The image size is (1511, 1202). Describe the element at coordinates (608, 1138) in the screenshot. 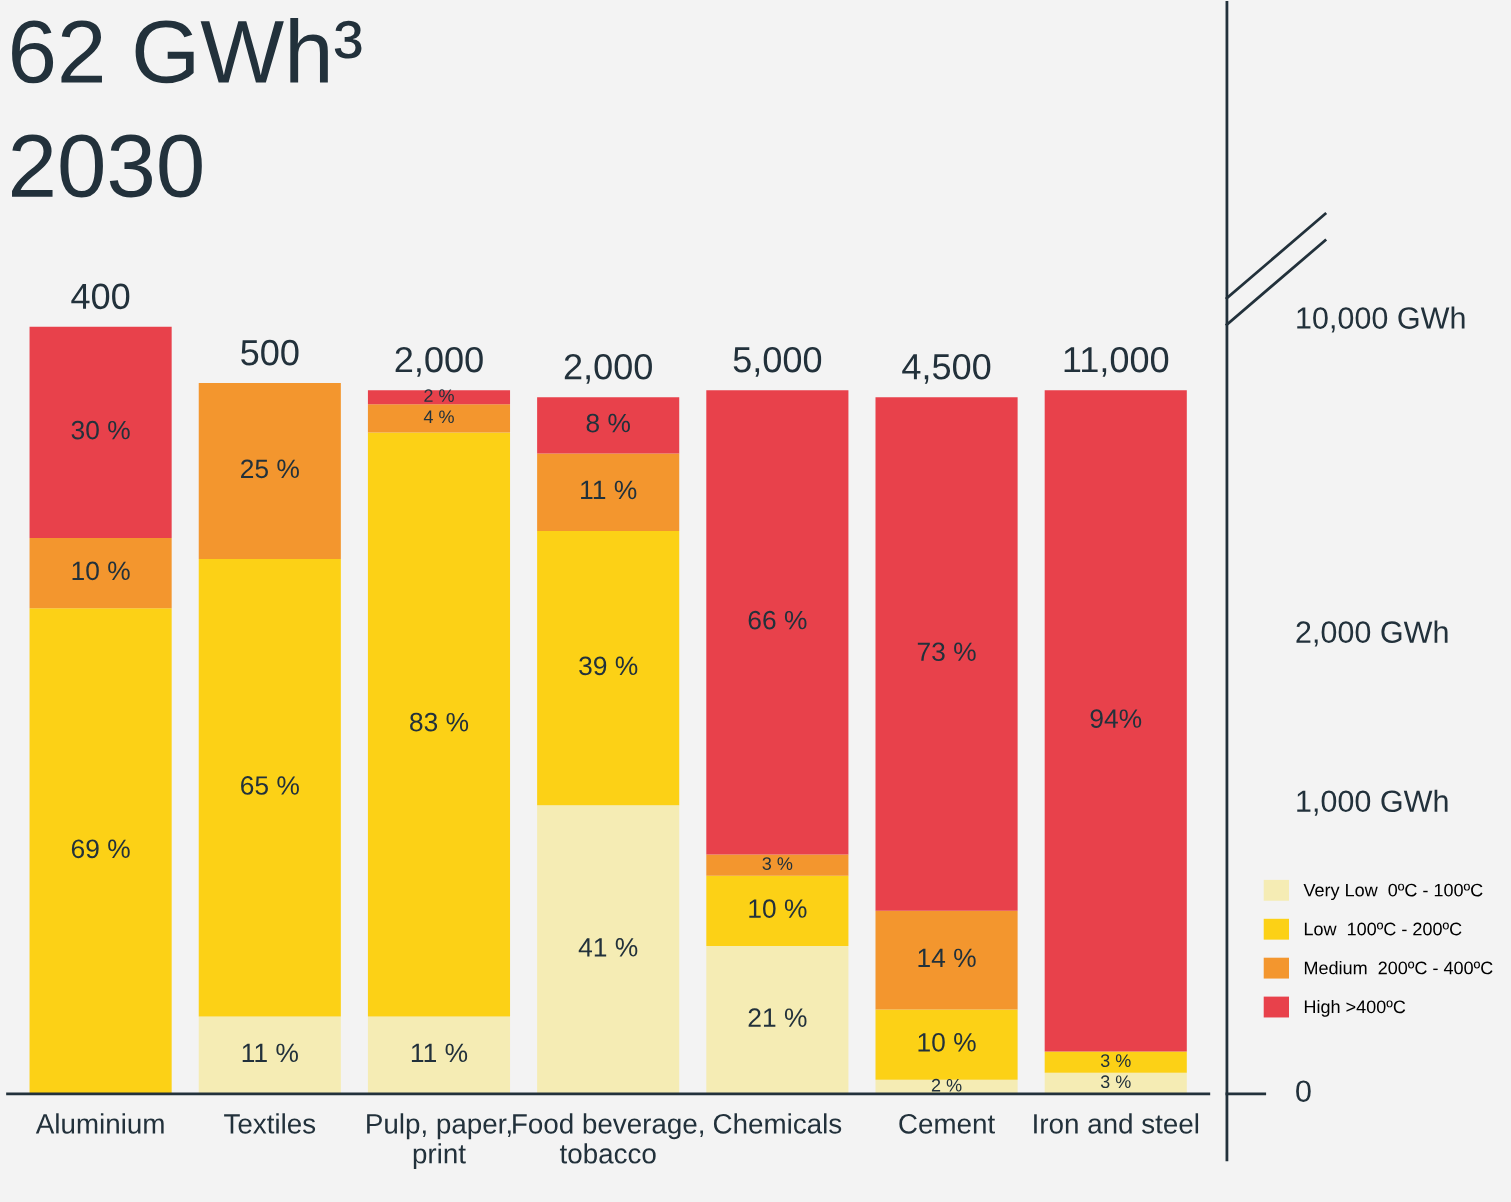

I see `x-tick-label: Food beverage, tobacco` at that location.